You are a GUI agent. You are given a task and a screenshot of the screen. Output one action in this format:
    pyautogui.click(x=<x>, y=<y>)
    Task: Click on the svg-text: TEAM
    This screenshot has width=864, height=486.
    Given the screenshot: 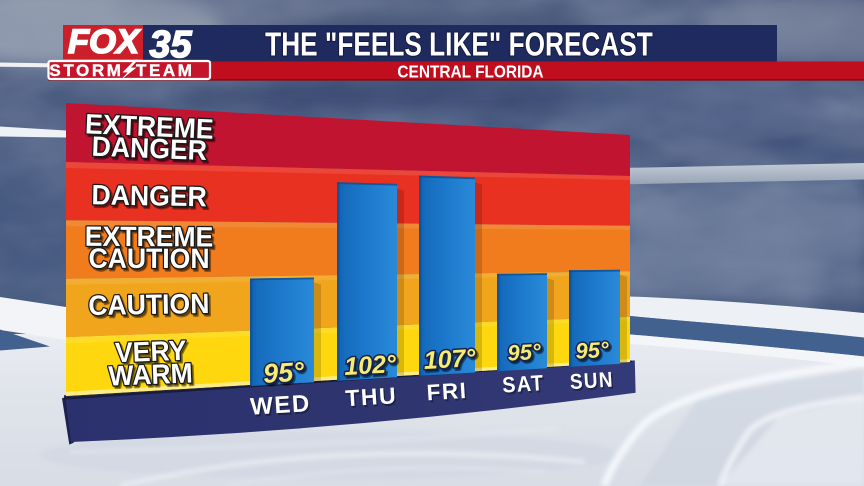 What is the action you would take?
    pyautogui.click(x=165, y=70)
    